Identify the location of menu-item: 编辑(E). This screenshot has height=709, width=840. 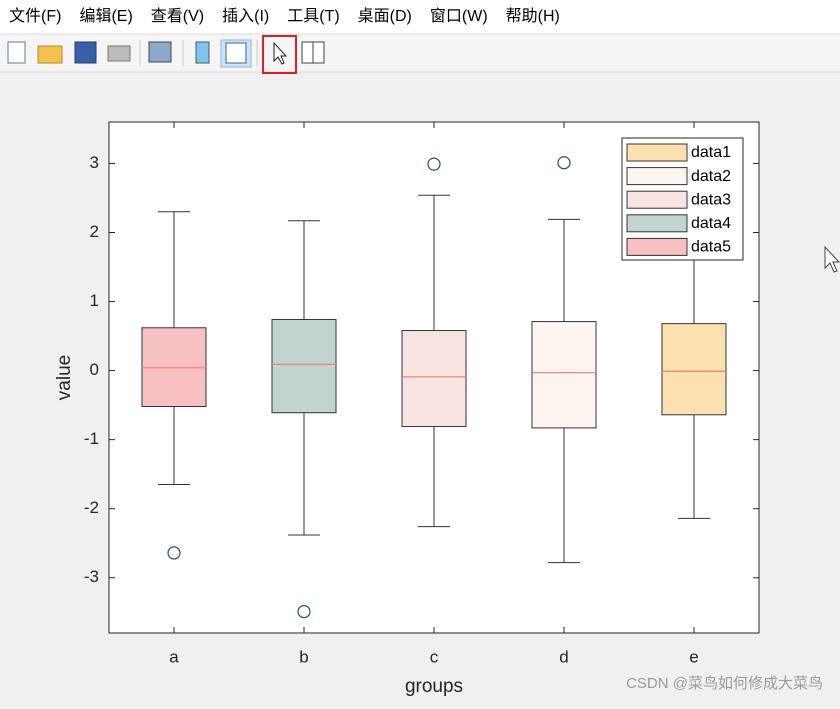
(105, 16).